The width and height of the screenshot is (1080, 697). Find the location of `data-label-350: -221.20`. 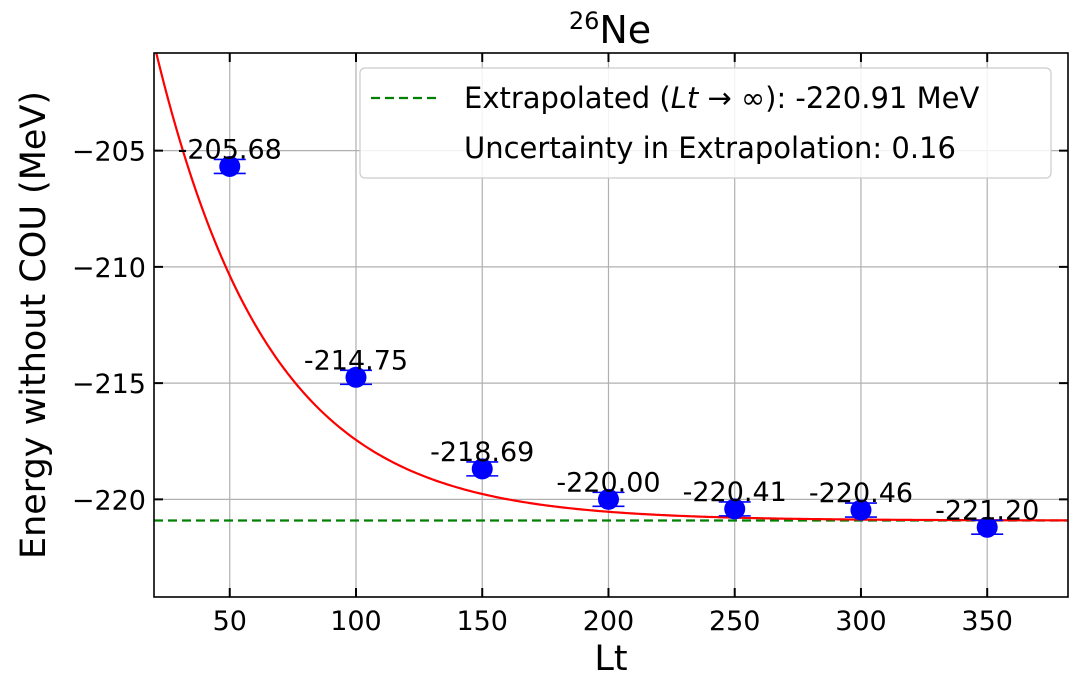

data-label-350: -221.20 is located at coordinates (987, 510).